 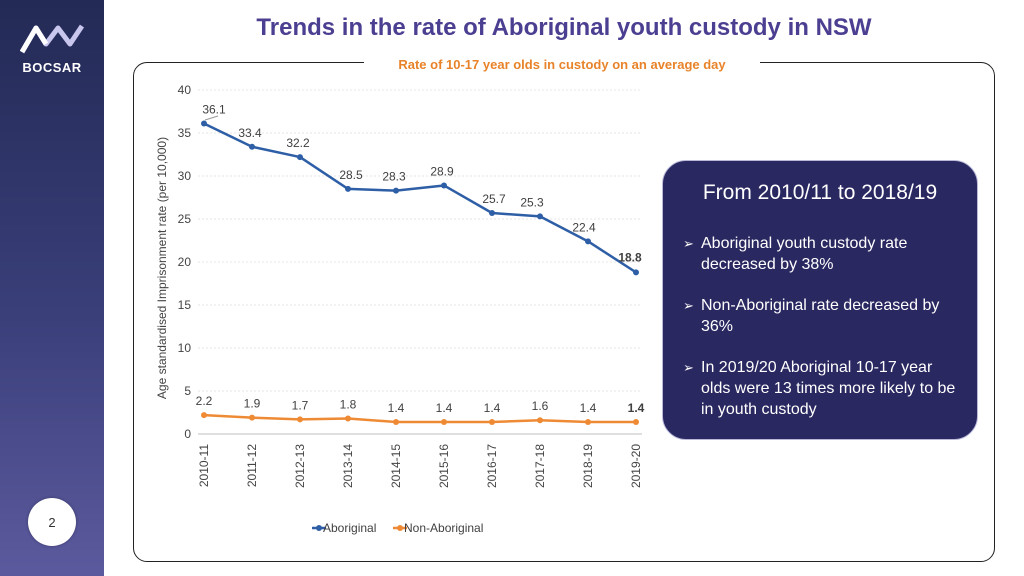 What do you see at coordinates (300, 405) in the screenshot?
I see `data-label: 1.7` at bounding box center [300, 405].